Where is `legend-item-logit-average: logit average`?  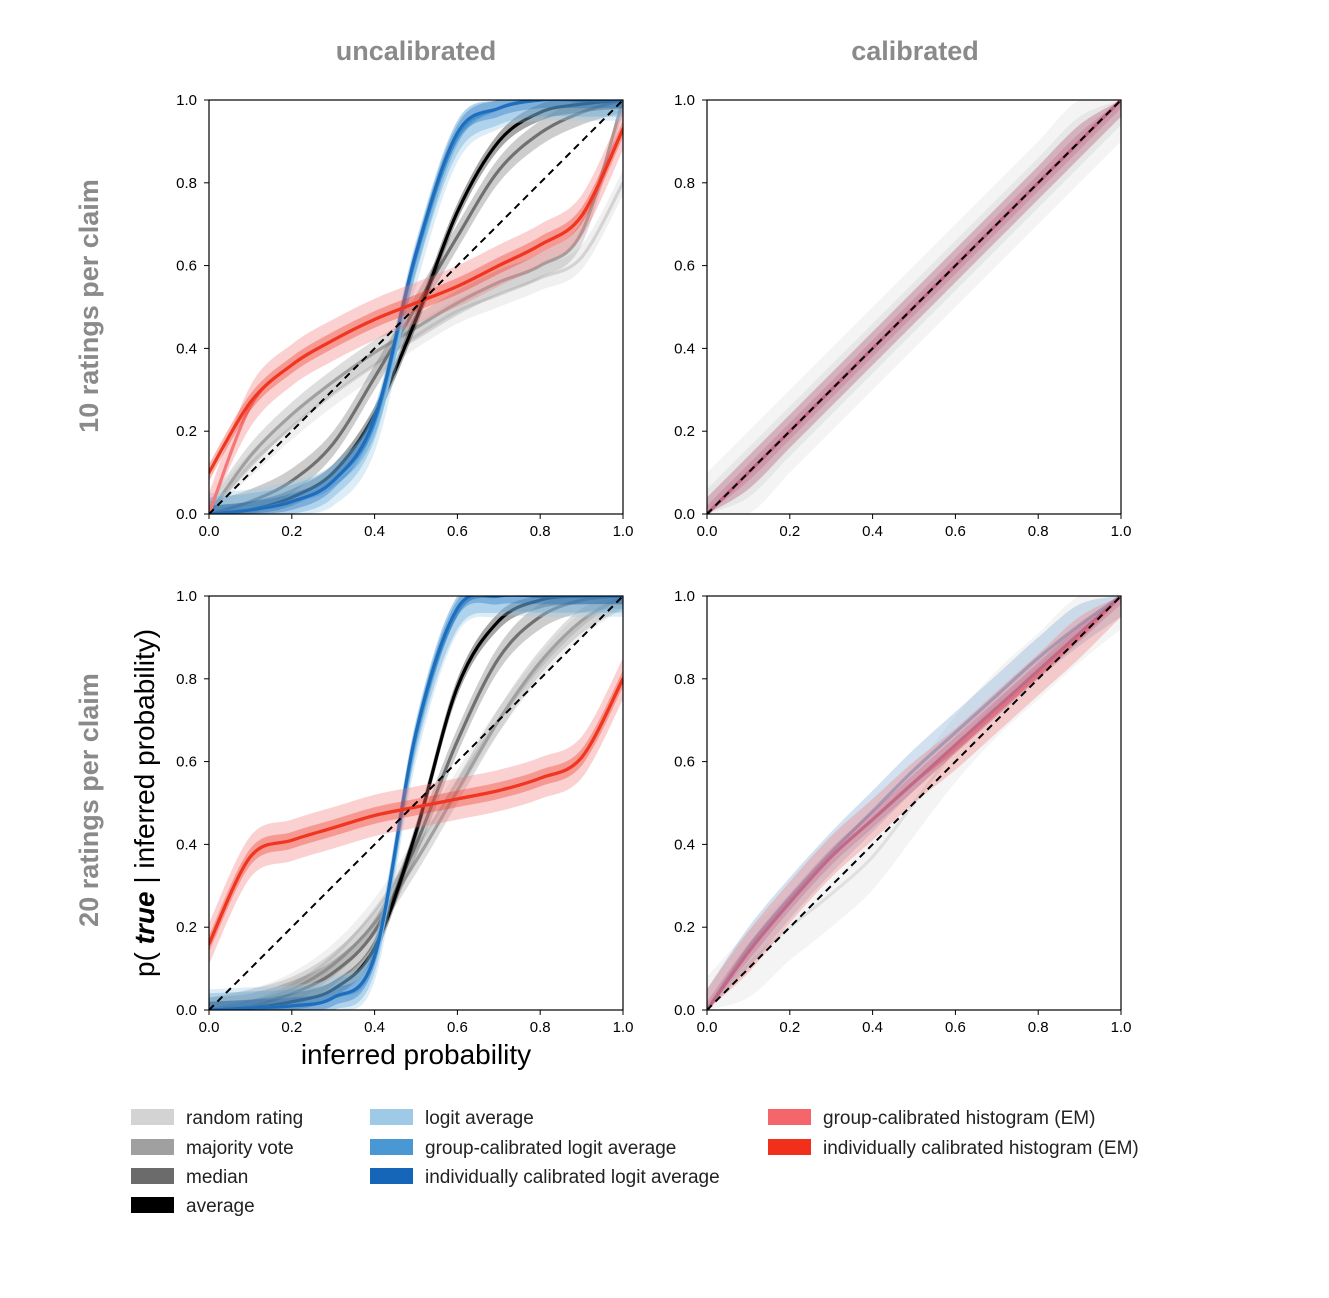
legend-item-logit-average: logit average is located at coordinates (452, 1118).